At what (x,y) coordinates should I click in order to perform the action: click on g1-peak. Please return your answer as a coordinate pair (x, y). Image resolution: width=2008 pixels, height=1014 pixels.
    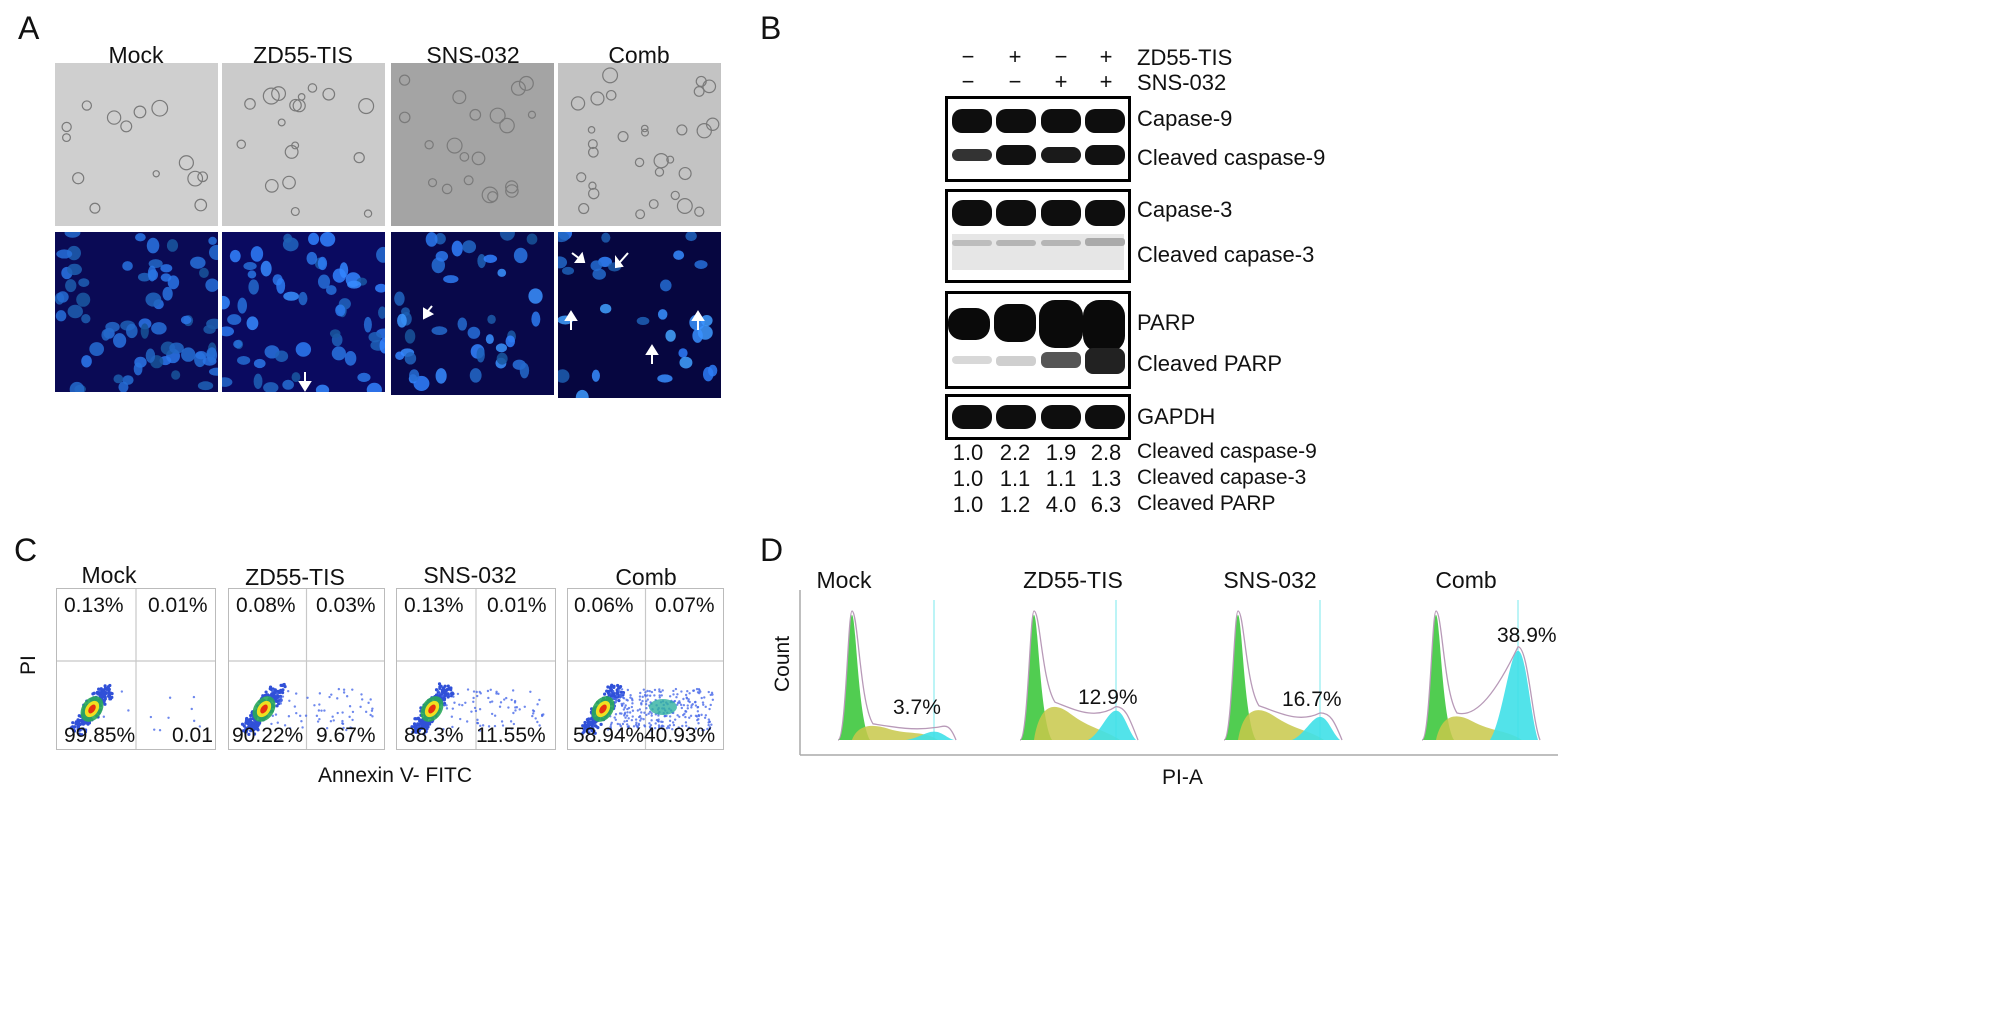
    Looking at the image, I should click on (1240, 677).